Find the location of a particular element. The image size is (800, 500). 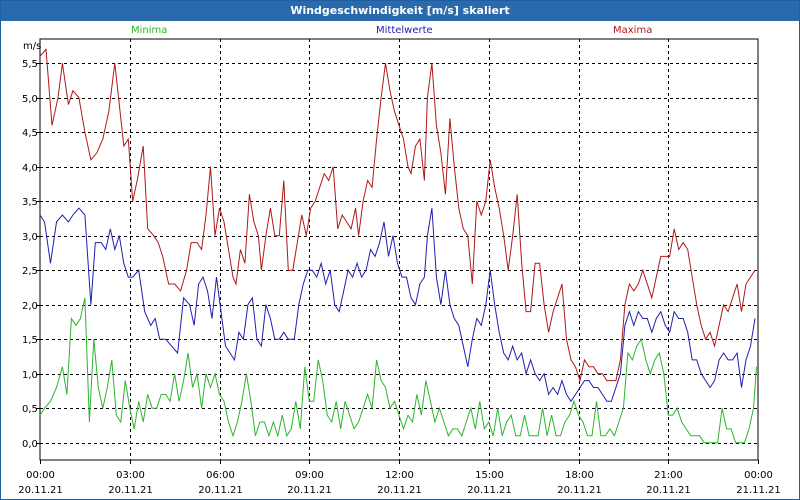

legend-maxima: Maxima is located at coordinates (633, 30).